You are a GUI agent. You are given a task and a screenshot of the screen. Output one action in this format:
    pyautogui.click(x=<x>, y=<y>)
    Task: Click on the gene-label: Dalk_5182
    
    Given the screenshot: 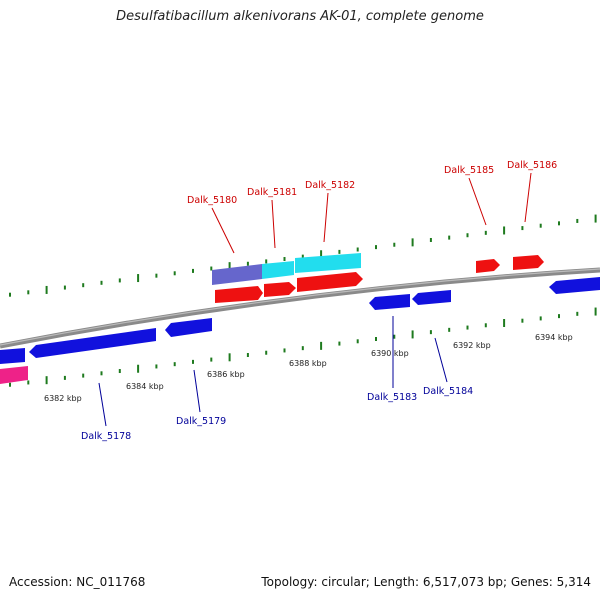 What is the action you would take?
    pyautogui.click(x=330, y=185)
    